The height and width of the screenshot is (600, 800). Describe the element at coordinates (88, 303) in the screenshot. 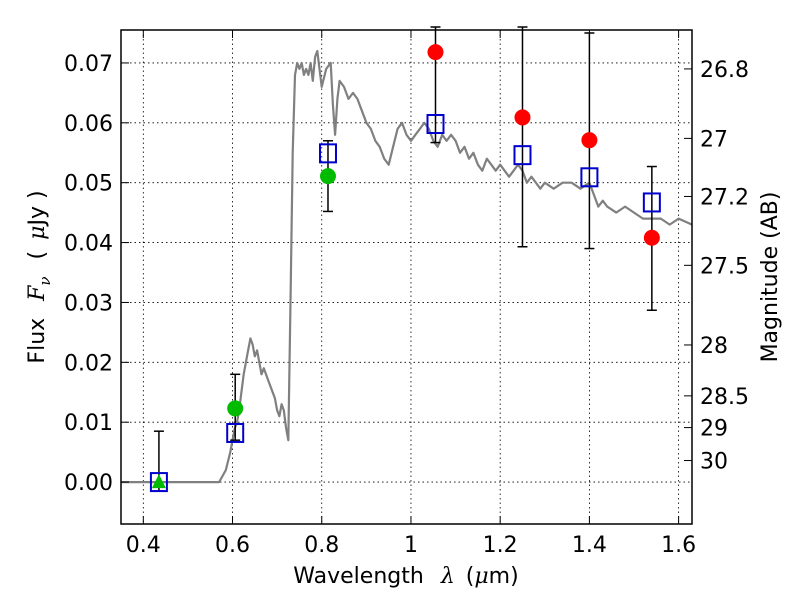

I see `y-tick-label: 0.03` at that location.